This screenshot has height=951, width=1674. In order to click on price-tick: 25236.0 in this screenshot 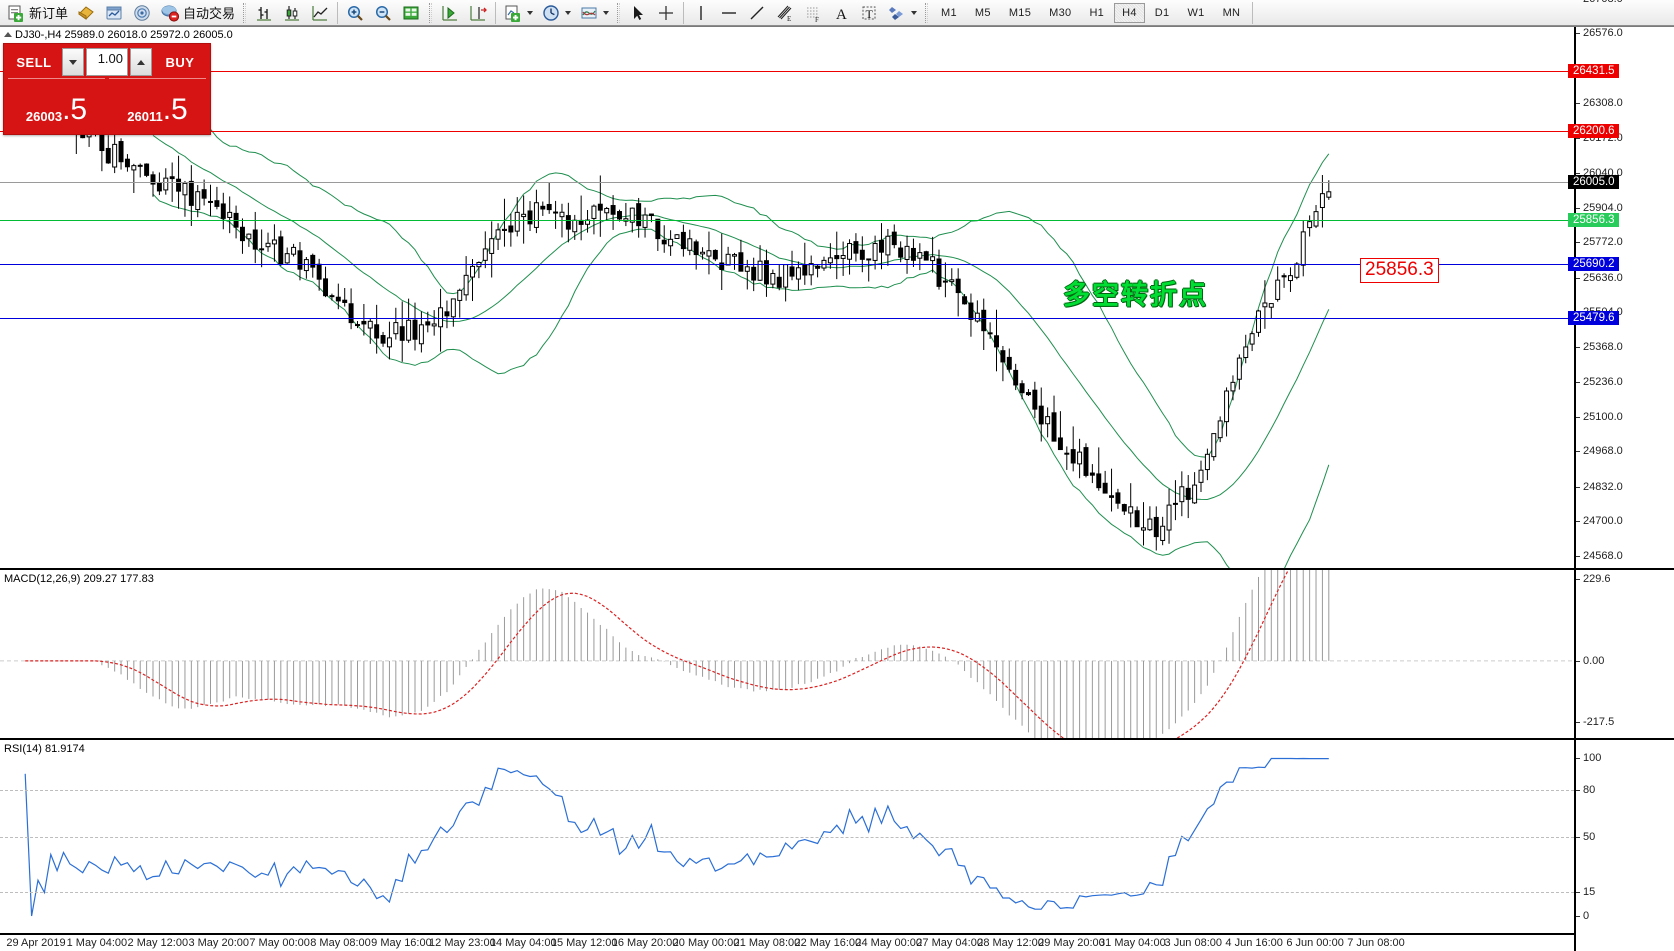, I will do `click(1599, 382)`.